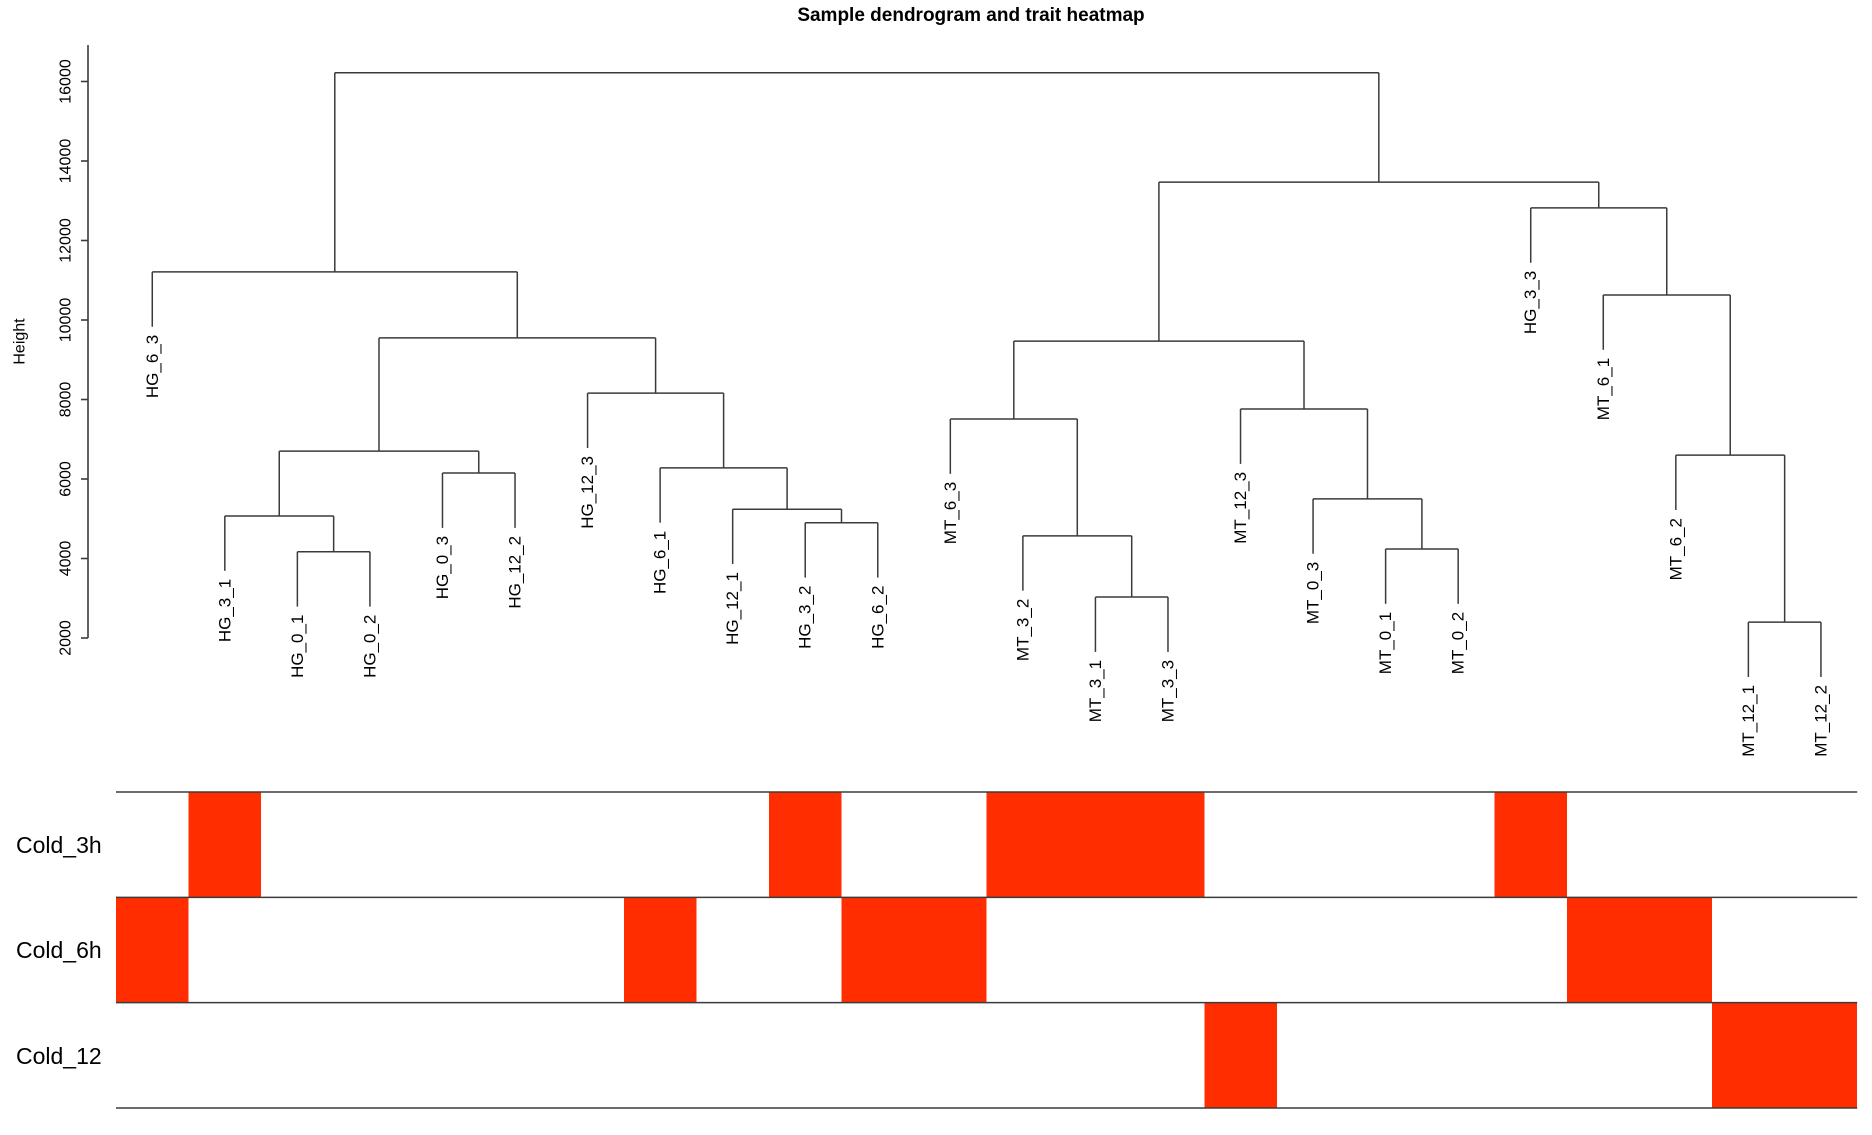  What do you see at coordinates (1240, 508) in the screenshot?
I see `leaf-label: MT_12_3` at bounding box center [1240, 508].